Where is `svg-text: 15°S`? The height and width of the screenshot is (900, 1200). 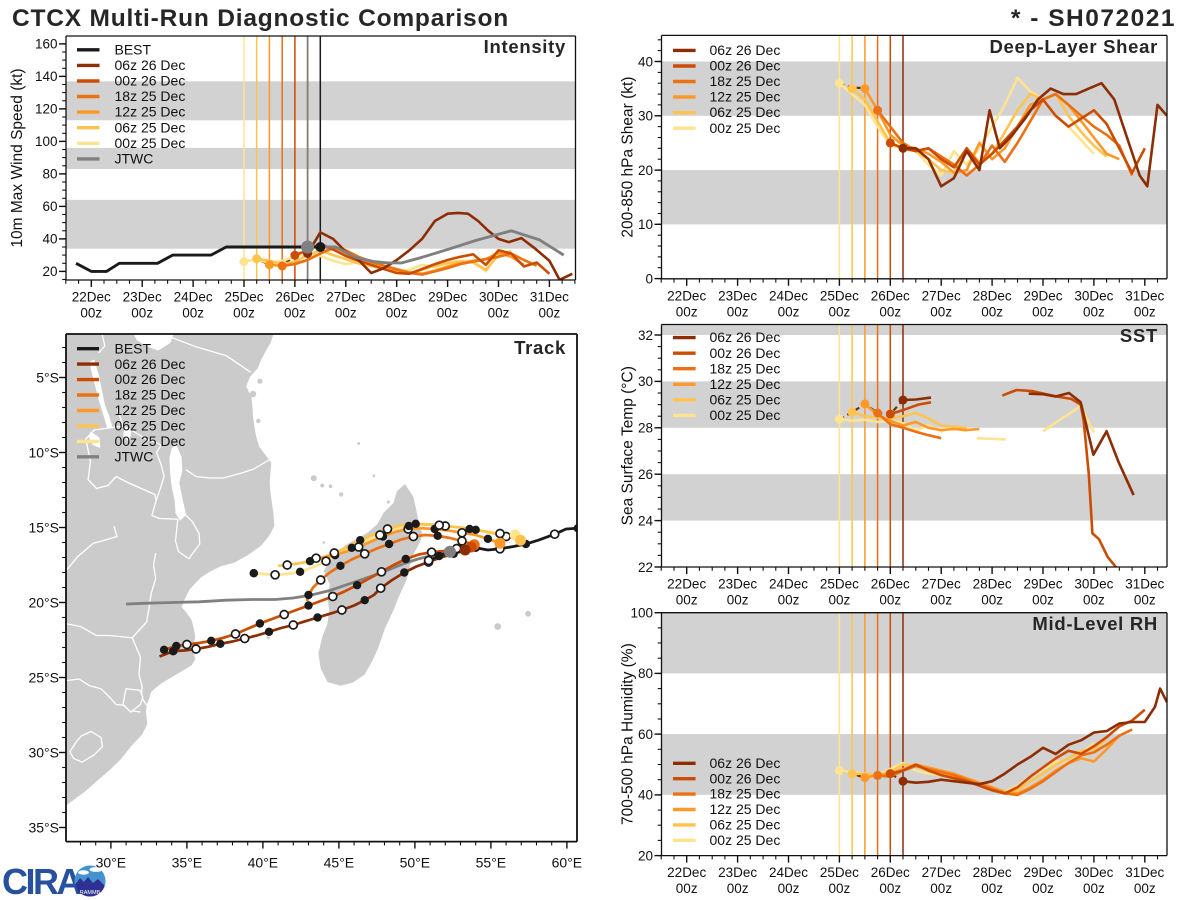 svg-text: 15°S is located at coordinates (43, 528).